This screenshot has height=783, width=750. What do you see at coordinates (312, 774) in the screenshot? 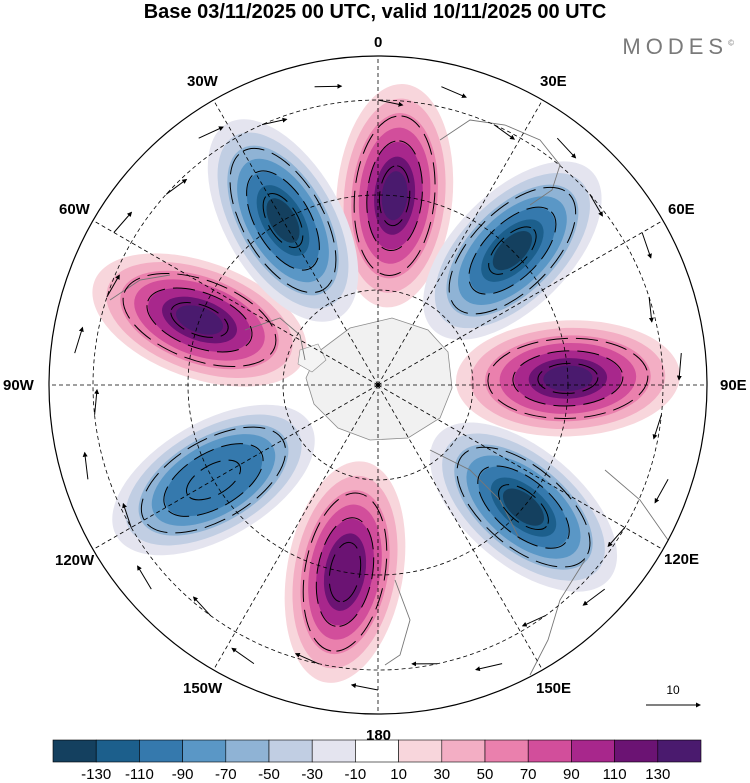
I see `colorbar-tick-label-5: -30` at bounding box center [312, 774].